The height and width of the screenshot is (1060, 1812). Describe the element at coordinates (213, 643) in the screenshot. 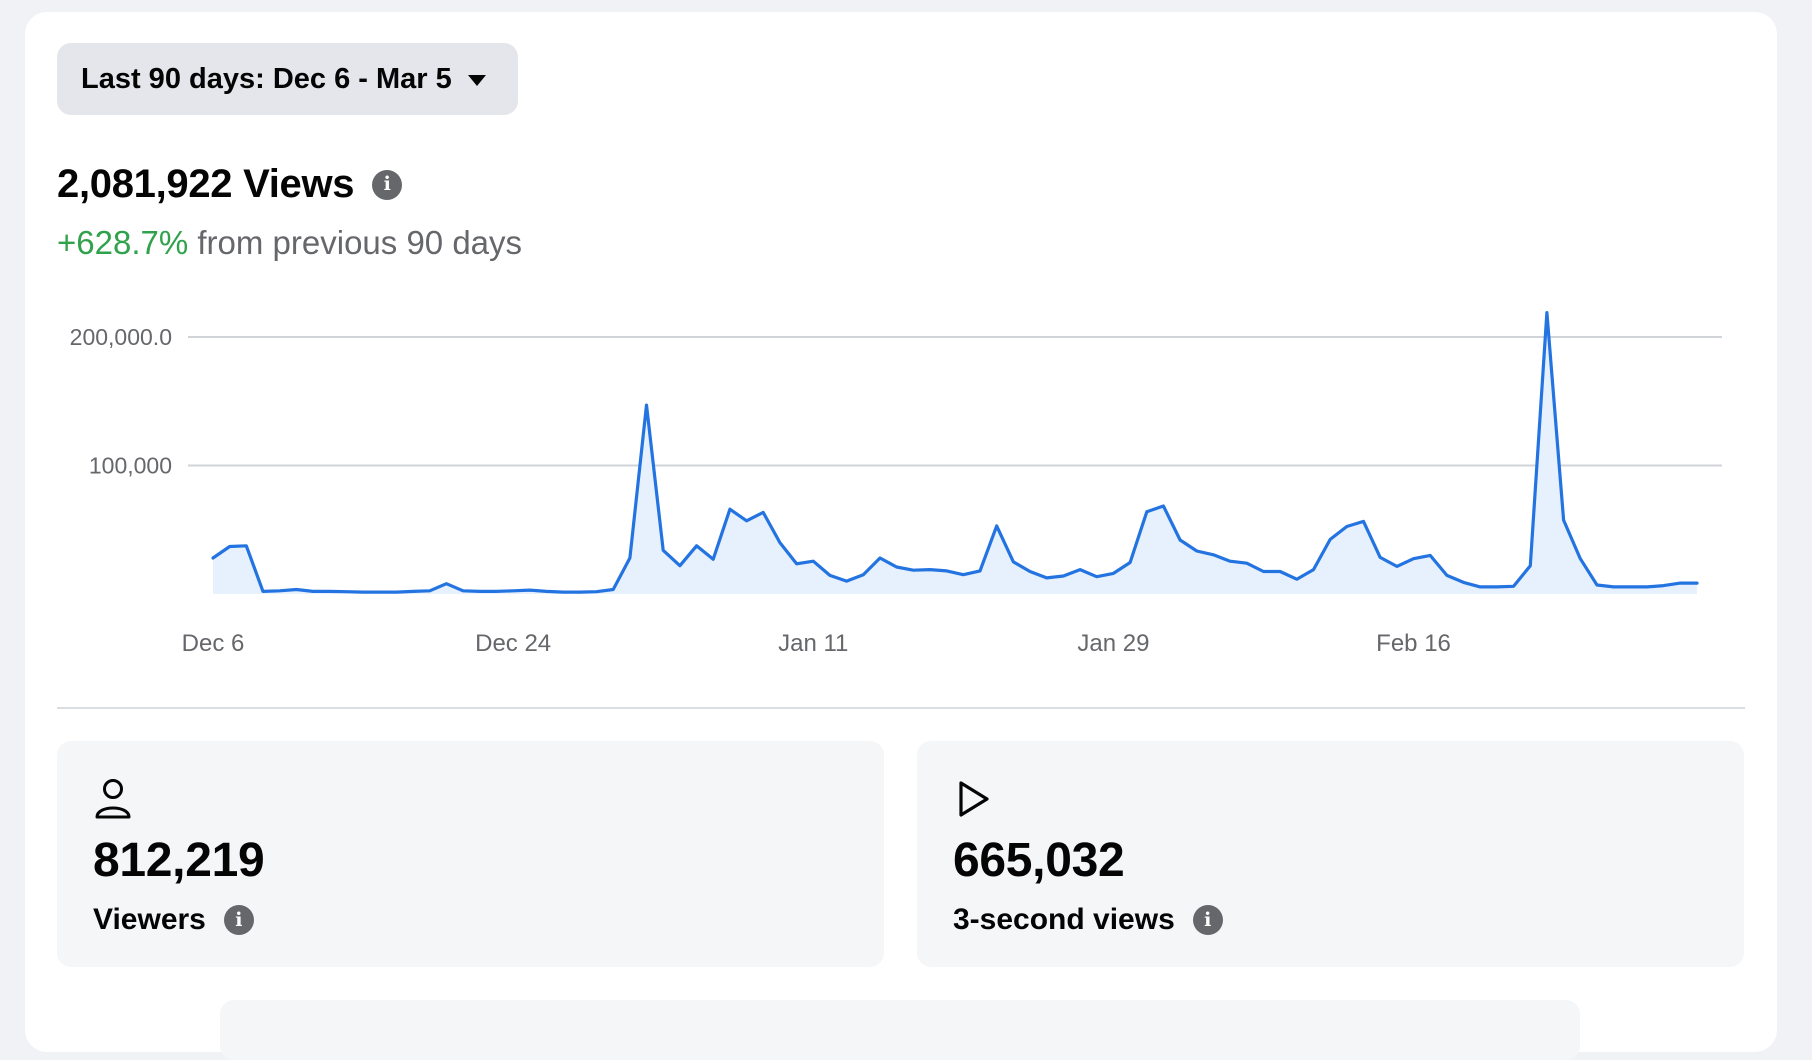

I see `x-tick-label: Dec 6` at that location.